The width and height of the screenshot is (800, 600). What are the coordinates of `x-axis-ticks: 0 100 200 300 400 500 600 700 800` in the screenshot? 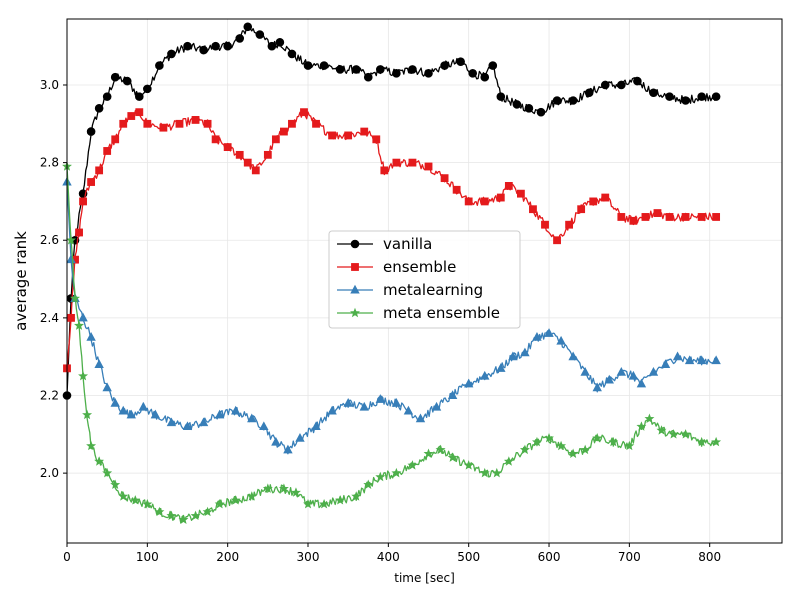 It's located at (392, 553).